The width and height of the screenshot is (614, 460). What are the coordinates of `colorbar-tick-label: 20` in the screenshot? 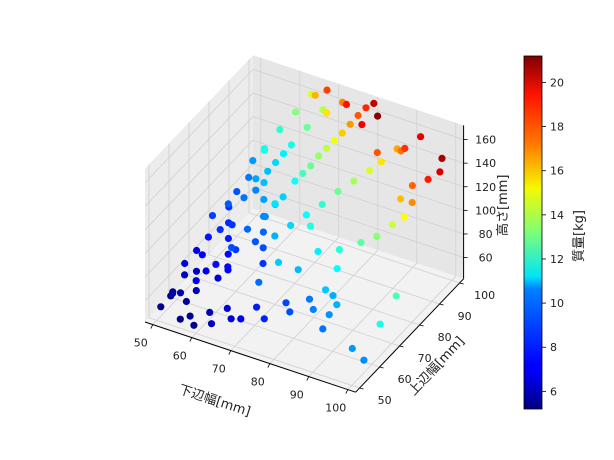 It's located at (557, 82).